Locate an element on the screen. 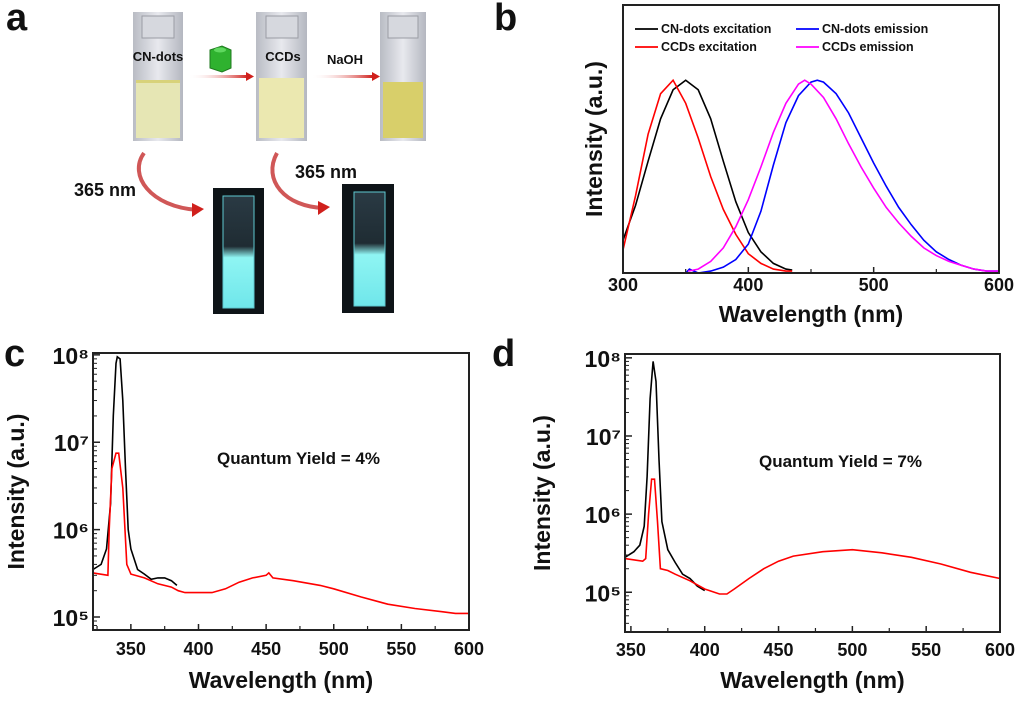 The height and width of the screenshot is (701, 1024). panel-letter-d: d is located at coordinates (503, 354).